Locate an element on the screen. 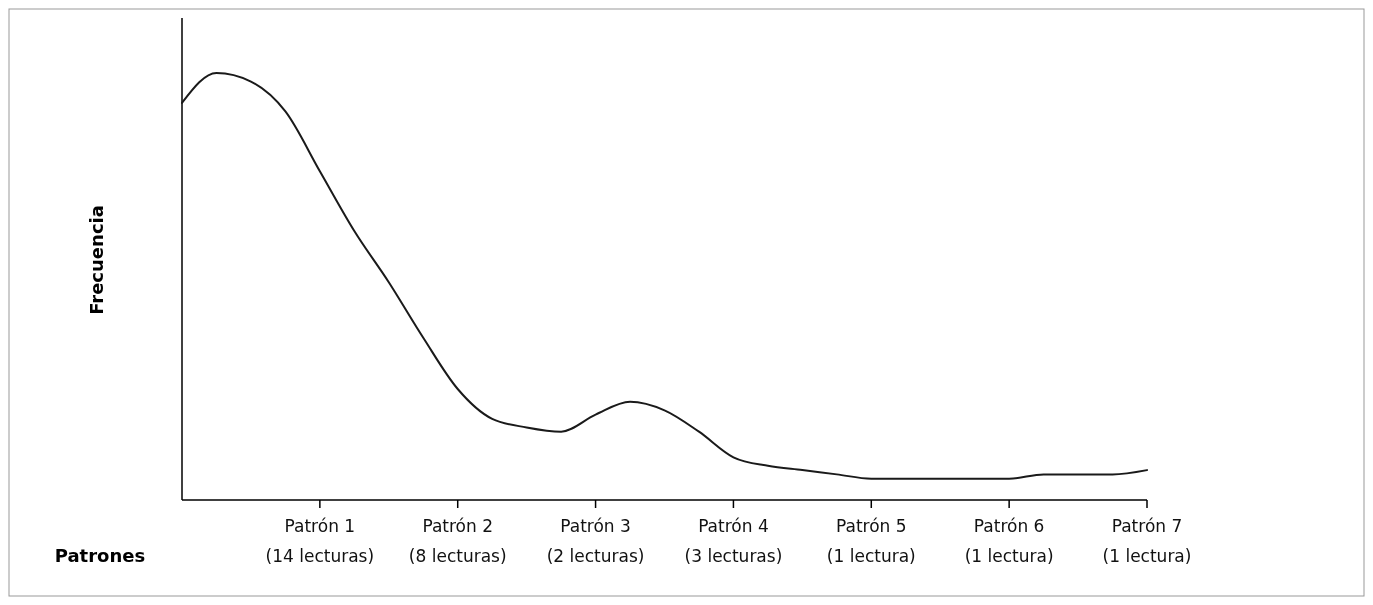 This screenshot has height=605, width=1373. x-tick-label: Patrón 6 (1 lectura) is located at coordinates (1009, 541).